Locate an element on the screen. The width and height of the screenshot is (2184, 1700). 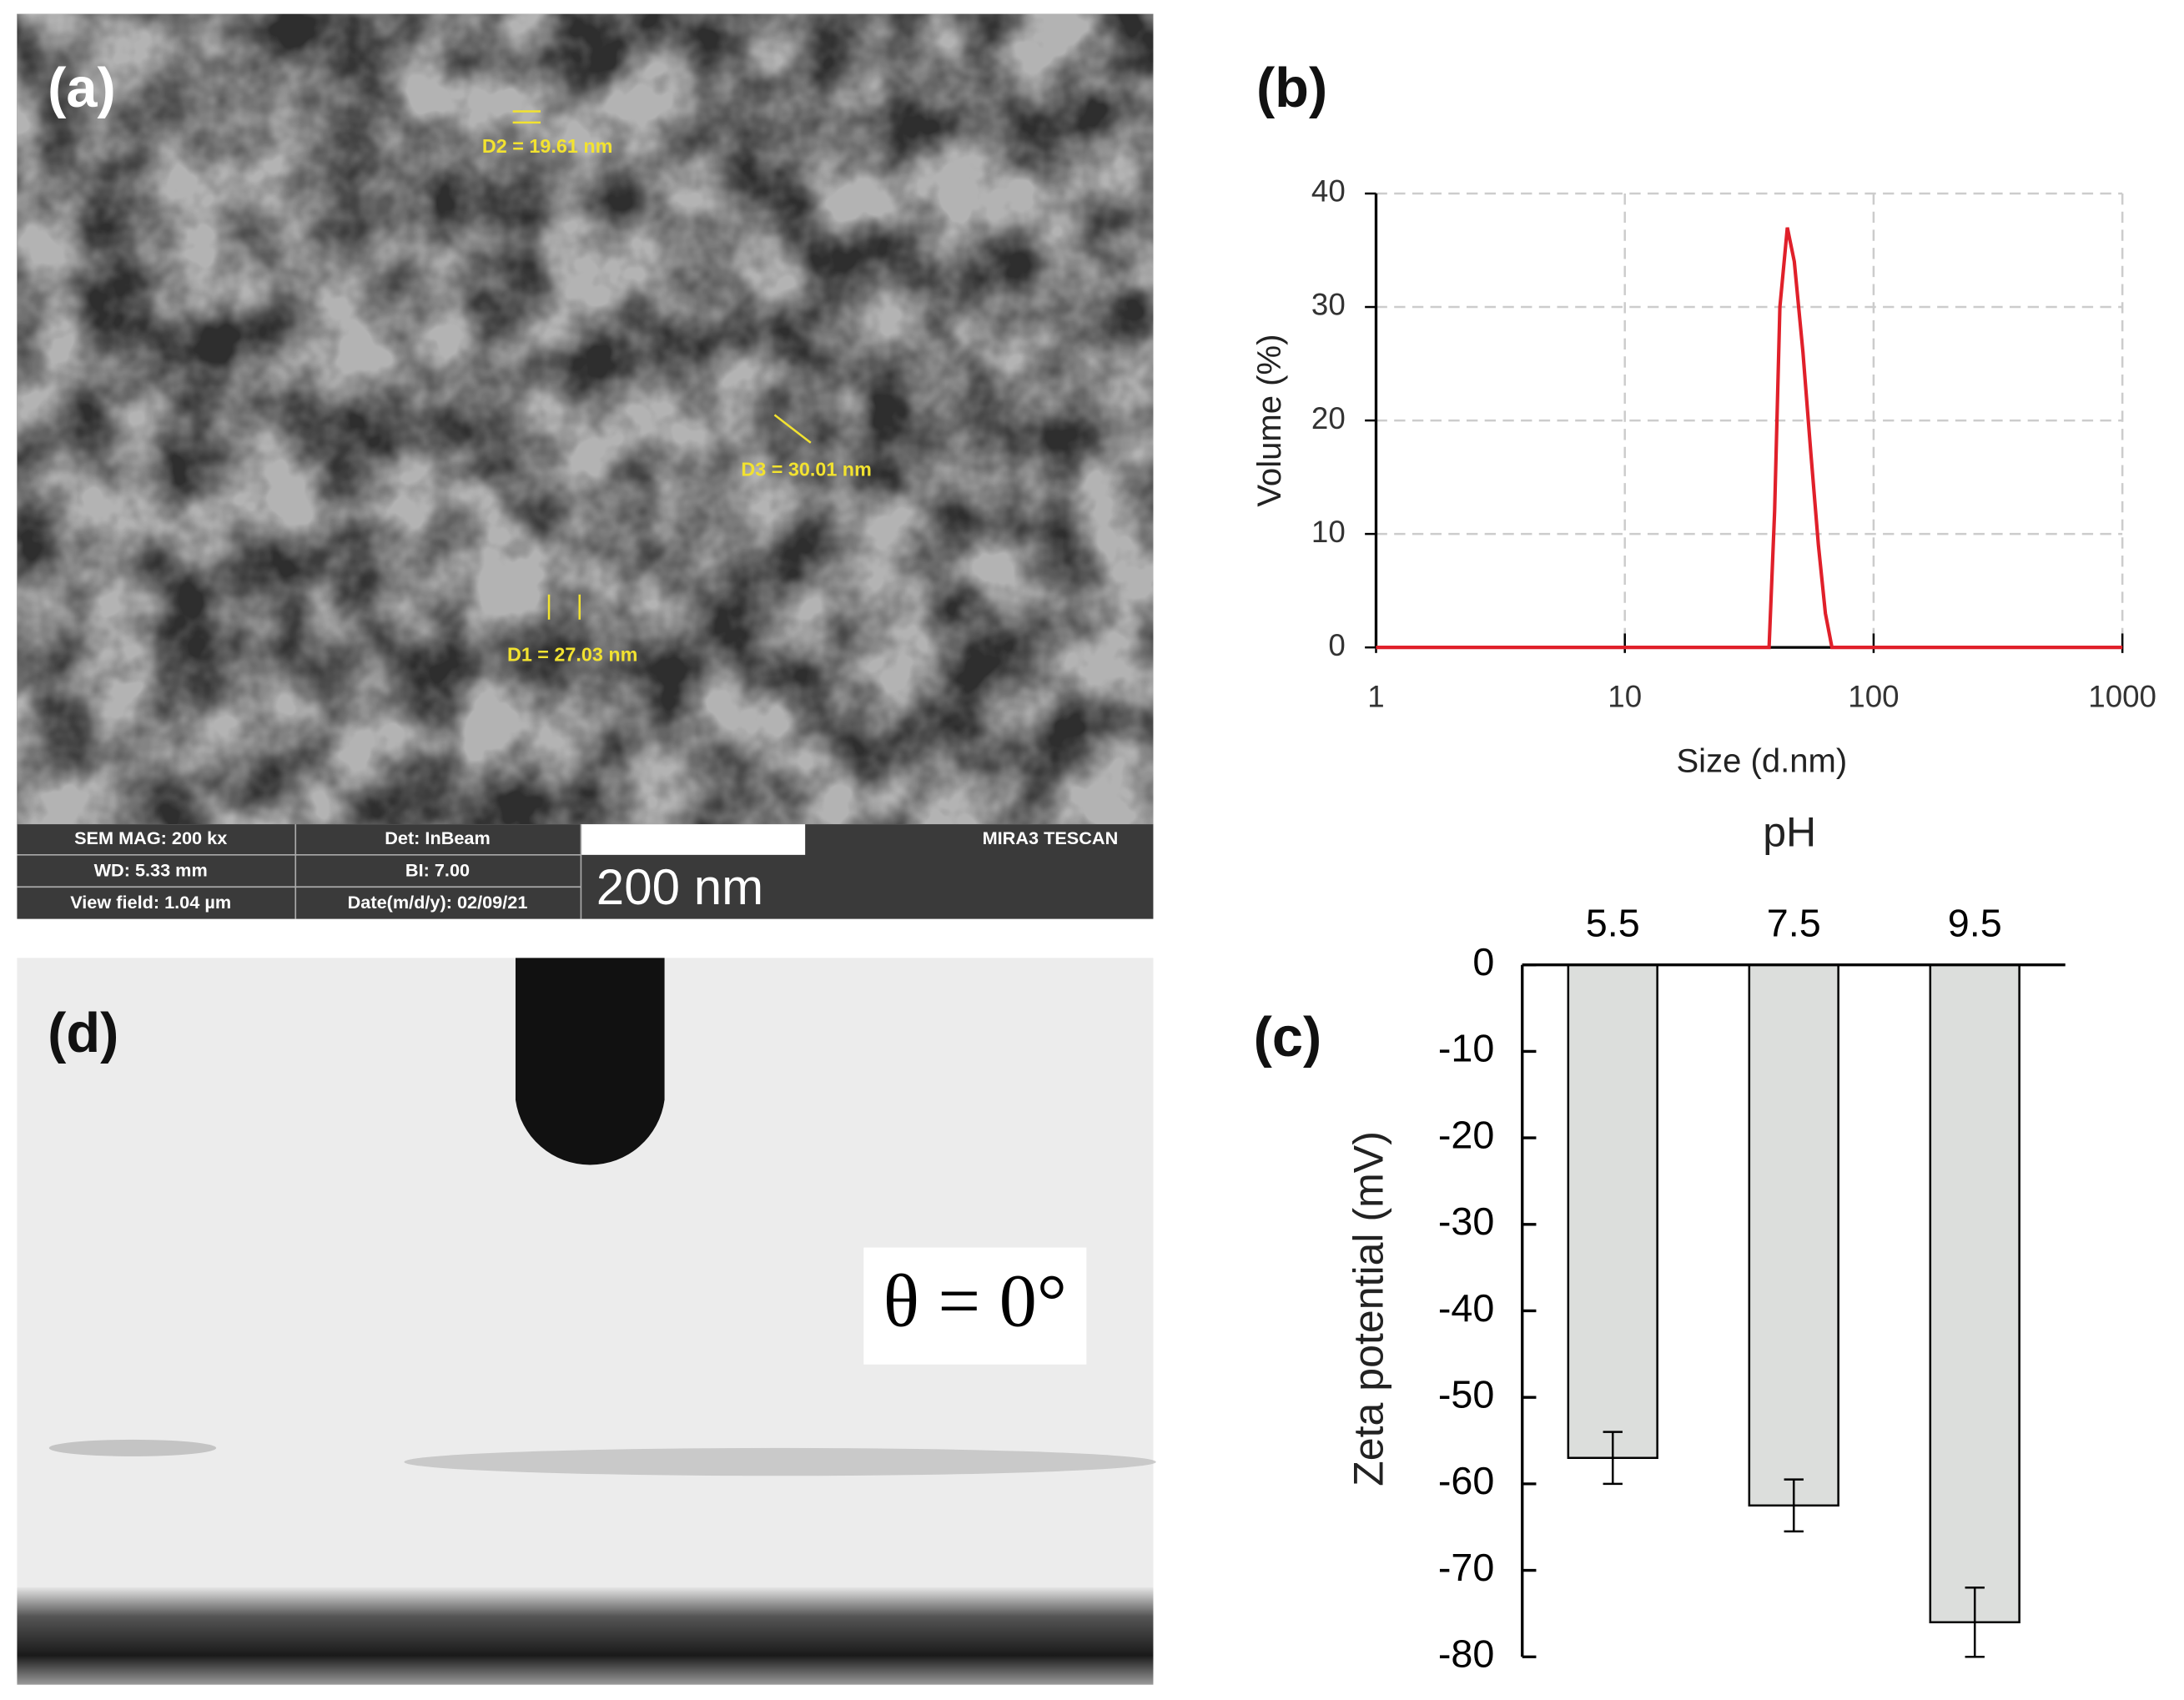
x-tick-label: 9.5 is located at coordinates (1975, 922).